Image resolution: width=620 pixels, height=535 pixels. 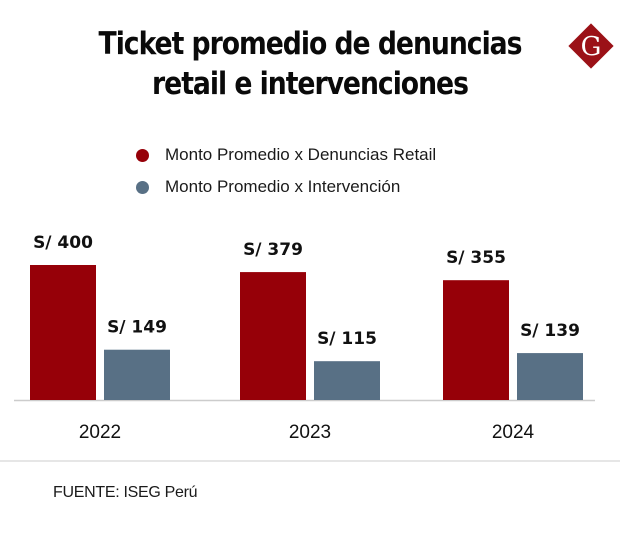 I want to click on data-label-intervencion-2024: S/ 139, so click(x=550, y=331).